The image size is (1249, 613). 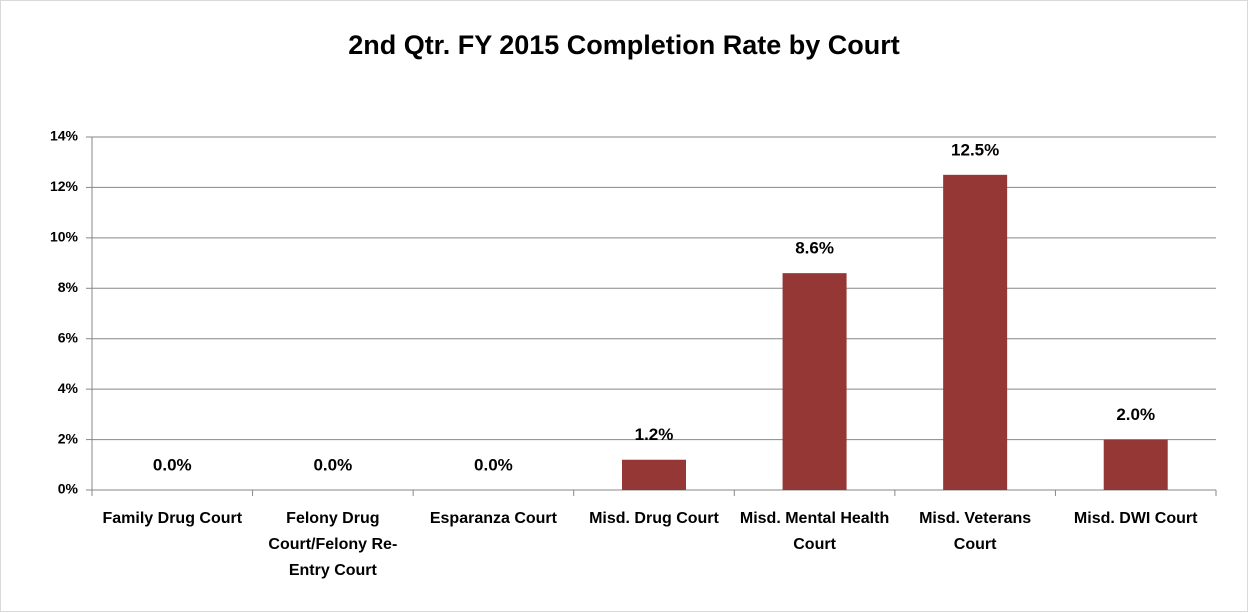 I want to click on x-tick-label: Misd. Mental Health Court, so click(x=814, y=531).